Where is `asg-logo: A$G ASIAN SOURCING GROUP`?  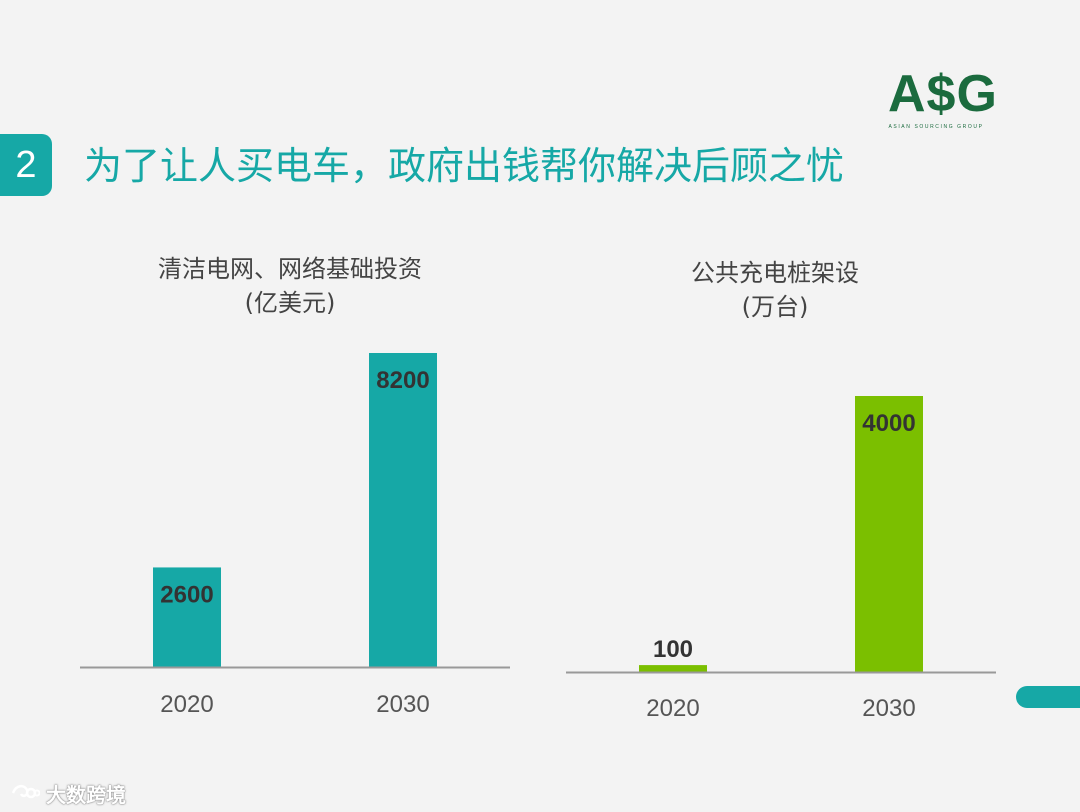
asg-logo: A$G ASIAN SOURCING GROUP is located at coordinates (943, 100).